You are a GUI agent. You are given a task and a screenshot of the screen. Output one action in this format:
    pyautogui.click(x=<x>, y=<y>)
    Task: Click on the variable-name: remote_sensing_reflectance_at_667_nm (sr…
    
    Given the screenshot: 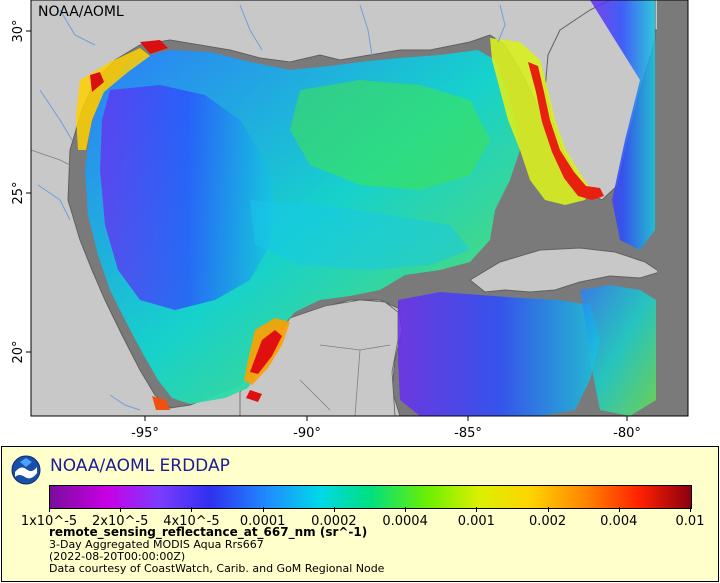 What is the action you would take?
    pyautogui.click(x=208, y=532)
    